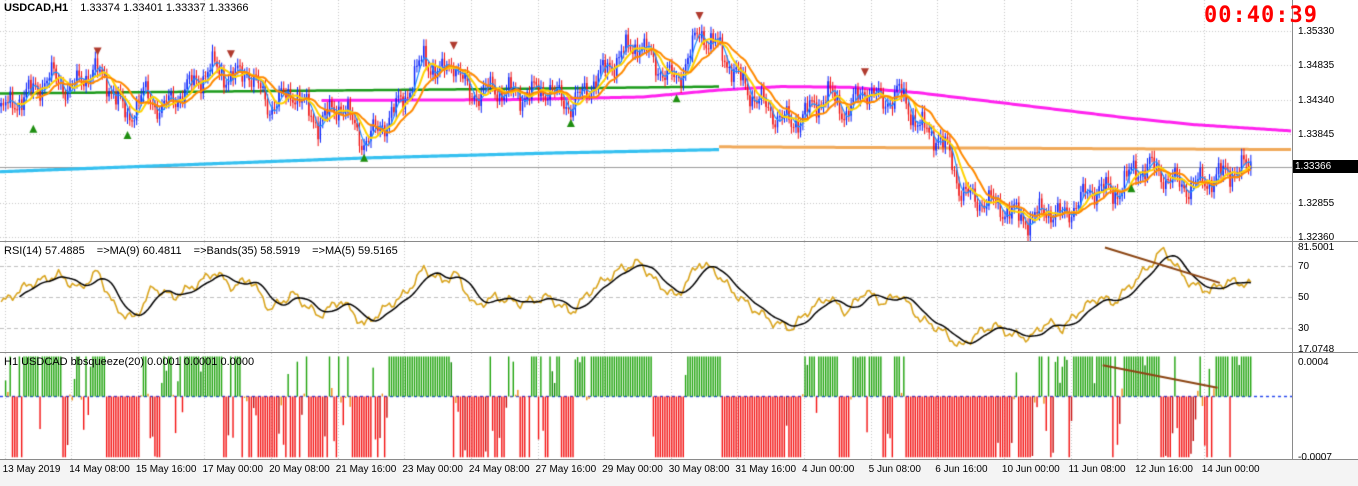  What do you see at coordinates (632, 469) in the screenshot?
I see `time-axis-label: 29 May 00:00` at bounding box center [632, 469].